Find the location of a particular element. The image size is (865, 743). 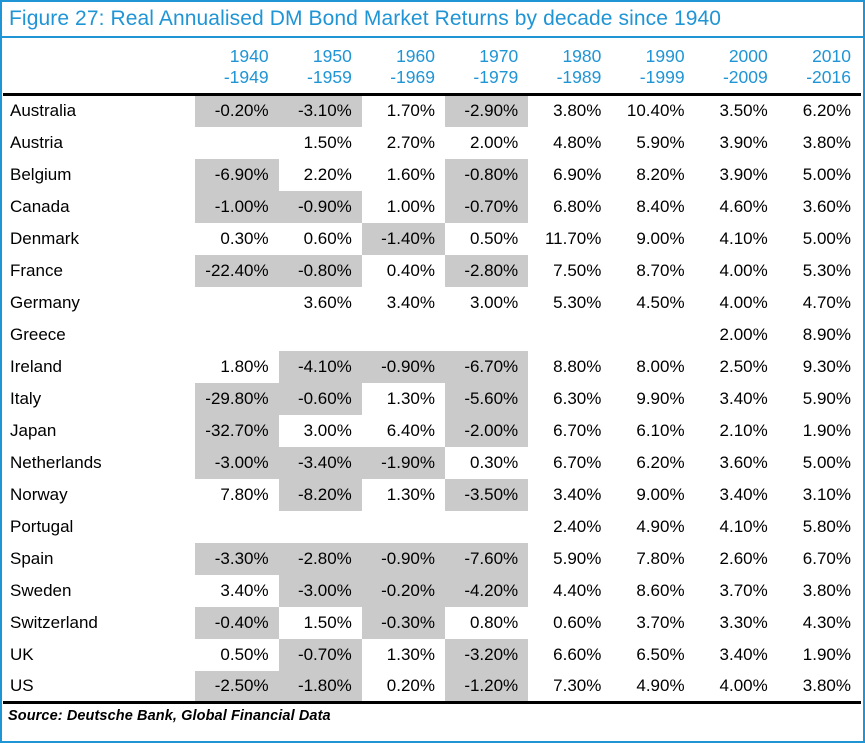

return-cell: 8.40% is located at coordinates (660, 206).